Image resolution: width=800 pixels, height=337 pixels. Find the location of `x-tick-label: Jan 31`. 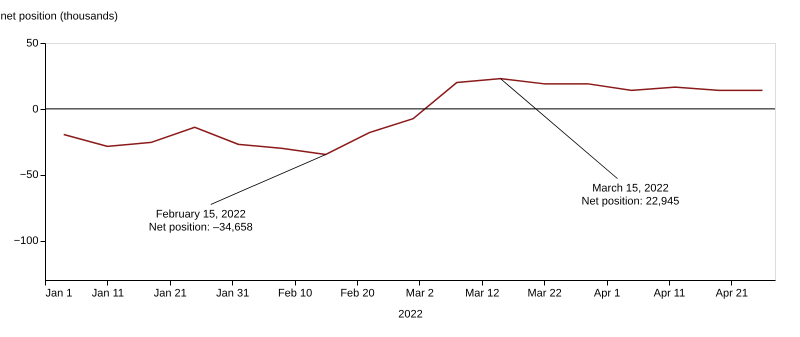

x-tick-label: Jan 31 is located at coordinates (233, 294).